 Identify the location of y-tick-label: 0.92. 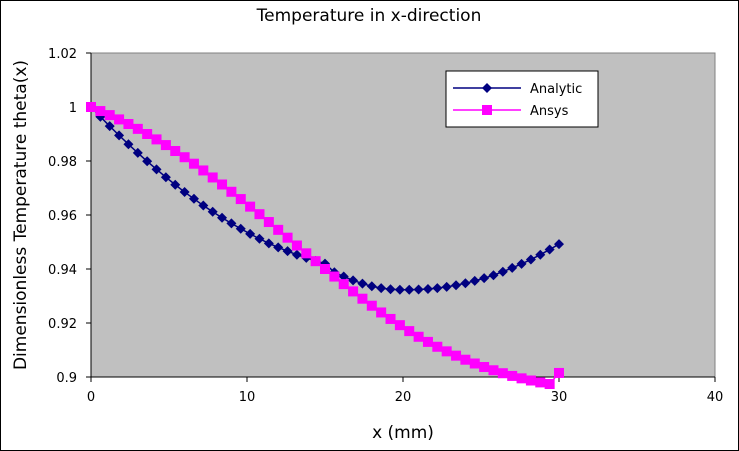
(62, 324).